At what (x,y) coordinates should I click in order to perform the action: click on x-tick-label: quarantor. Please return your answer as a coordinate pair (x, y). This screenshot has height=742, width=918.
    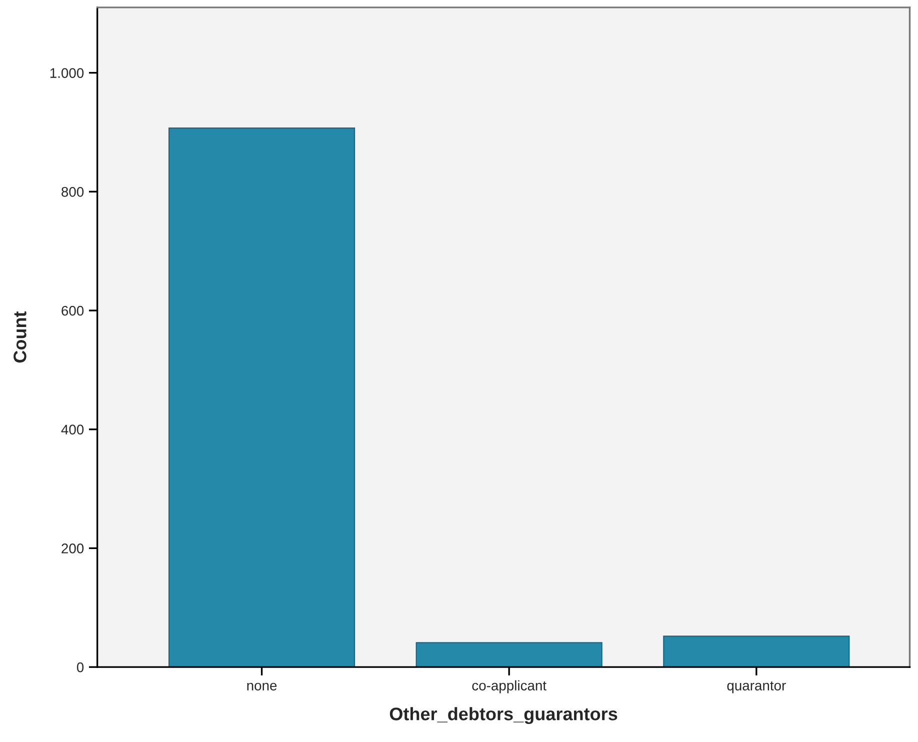
    Looking at the image, I should click on (756, 687).